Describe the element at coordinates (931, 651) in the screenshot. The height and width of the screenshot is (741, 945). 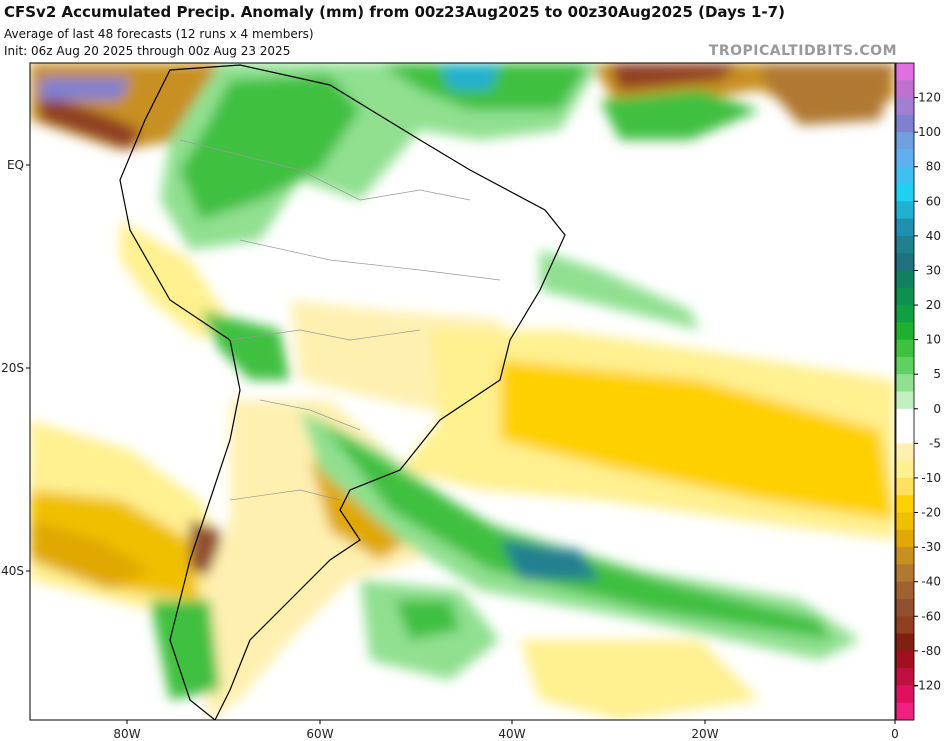
I see `colorbar-label: -80` at that location.